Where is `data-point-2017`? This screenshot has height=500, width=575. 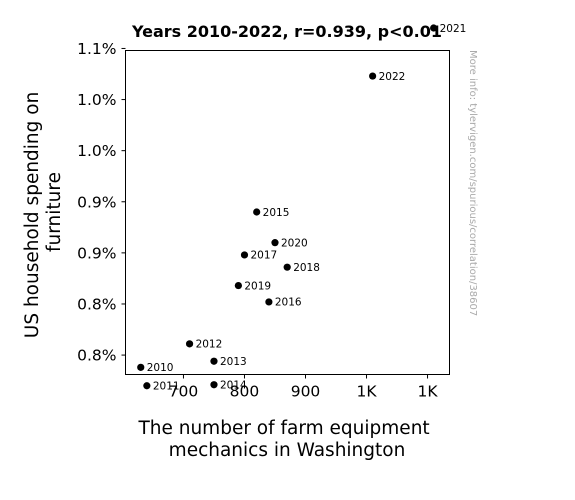 data-point-2017 is located at coordinates (244, 255).